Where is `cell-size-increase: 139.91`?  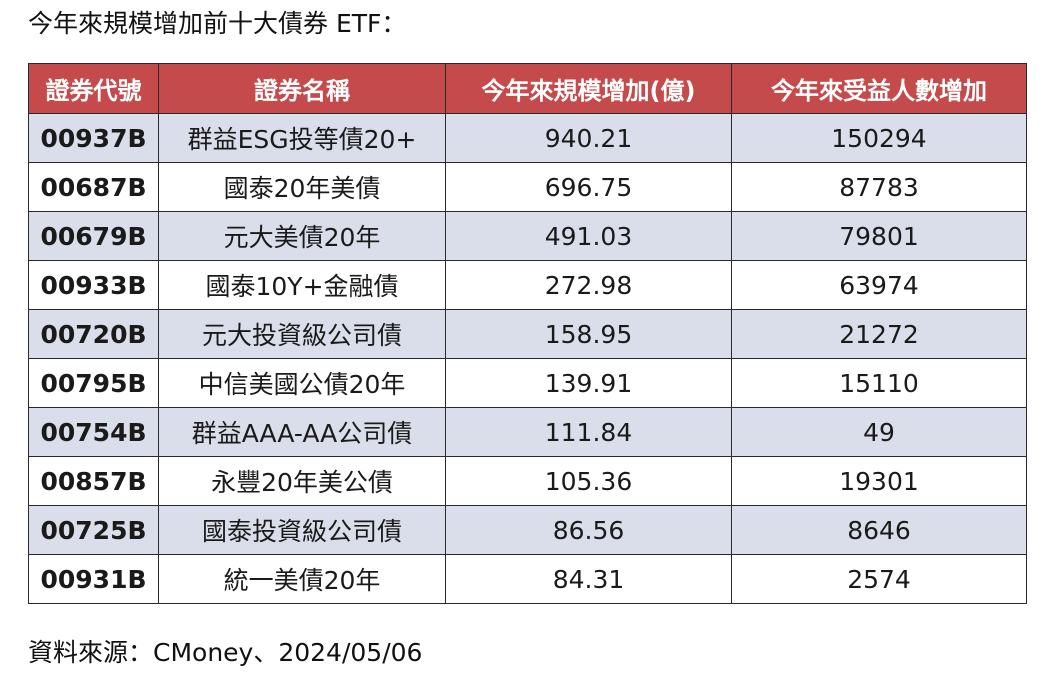 cell-size-increase: 139.91 is located at coordinates (588, 383).